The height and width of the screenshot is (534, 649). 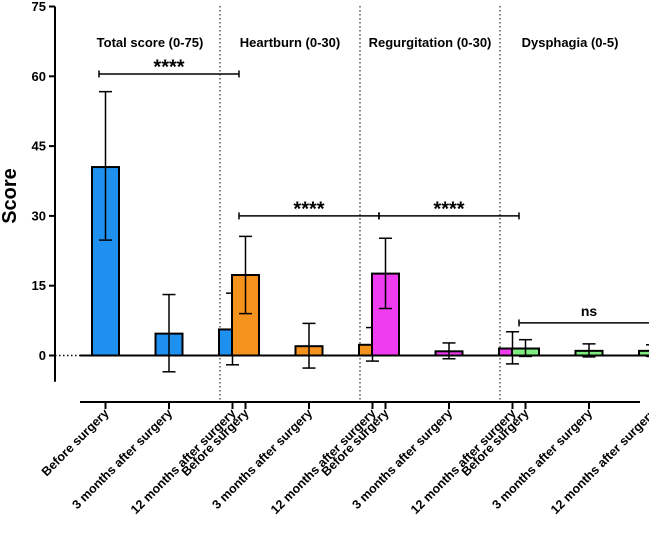 I want to click on y-tick-label: 60, so click(x=39, y=76).